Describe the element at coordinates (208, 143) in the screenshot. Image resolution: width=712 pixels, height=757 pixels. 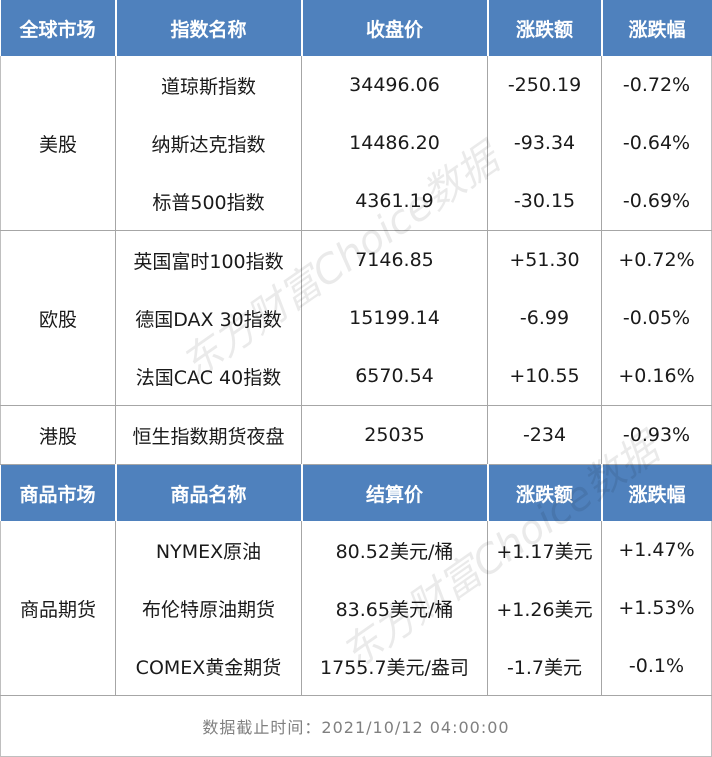
I see `item-name-cell: 纳斯达克指数` at that location.